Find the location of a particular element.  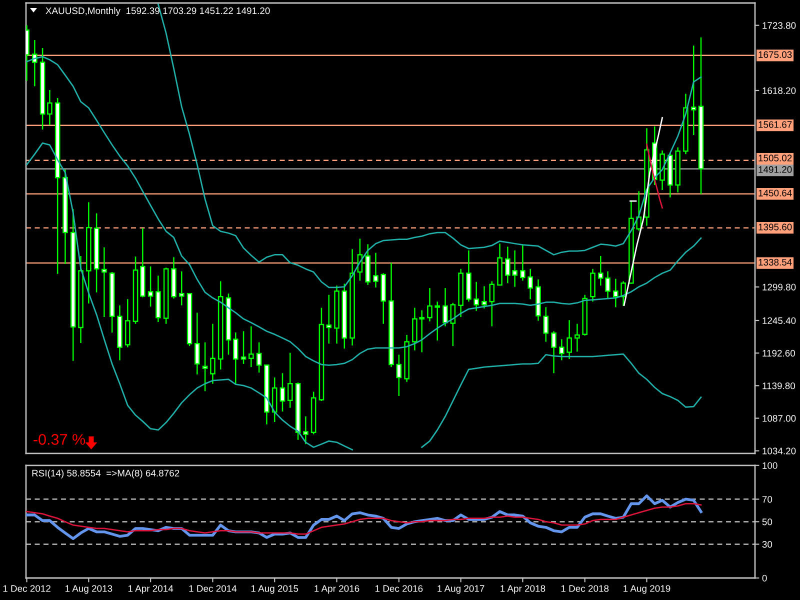

x-tick-label: 1 Dec 2014 is located at coordinates (213, 588).